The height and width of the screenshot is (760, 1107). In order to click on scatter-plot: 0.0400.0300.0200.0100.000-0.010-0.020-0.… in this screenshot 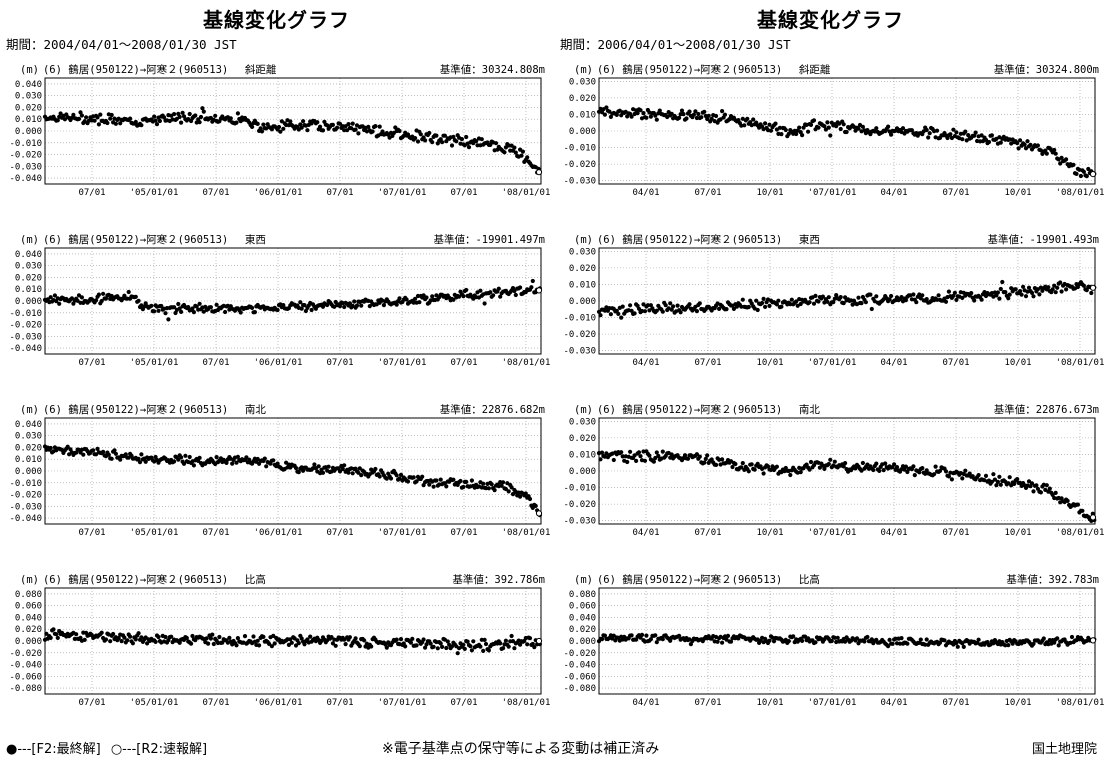, I will do `click(279, 137)`.